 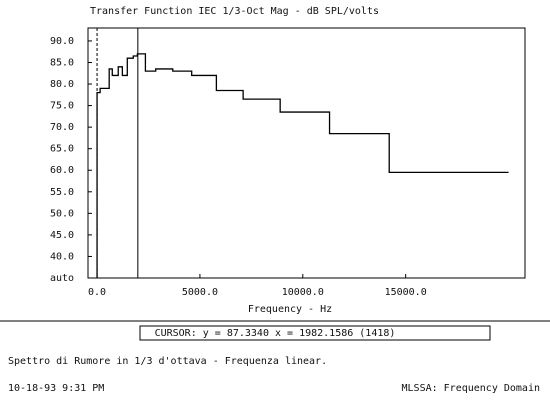 I want to click on y-tick-label: 45.0, so click(x=62, y=235).